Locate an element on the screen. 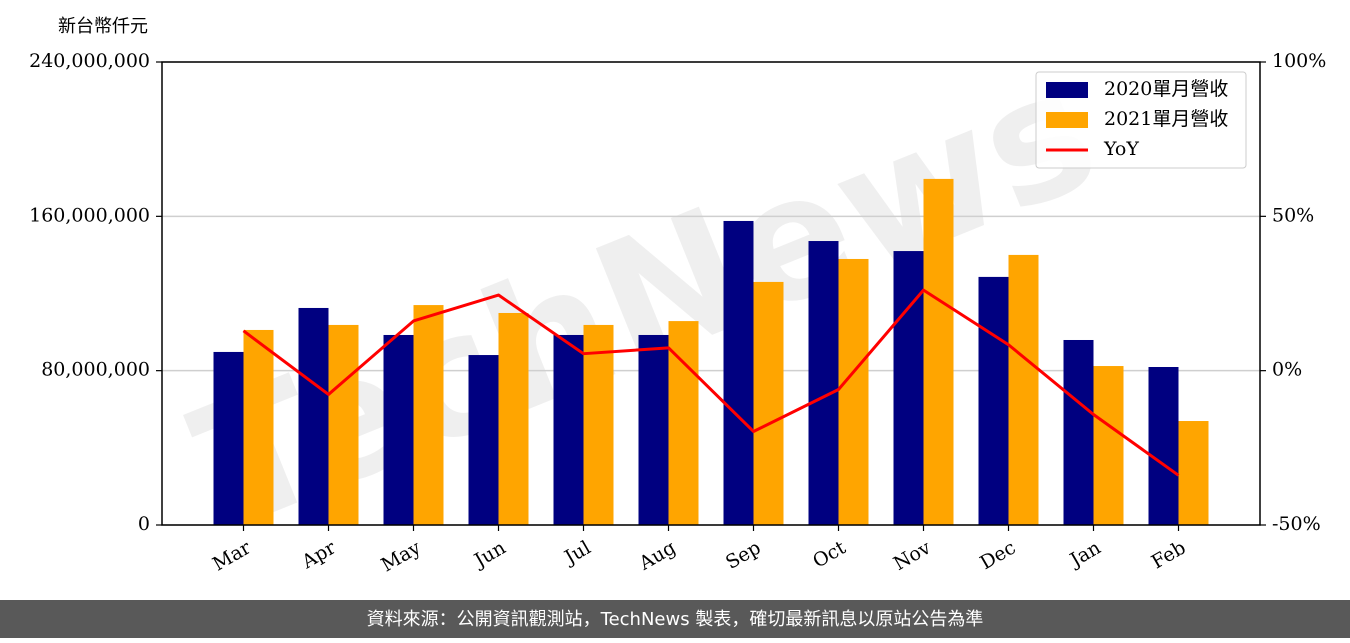 This screenshot has width=1350, height=643. footer-text: 資料來源：公開資訊觀測站，TechNews 製表，確切最新訊息以原站公告為準 is located at coordinates (675, 619).